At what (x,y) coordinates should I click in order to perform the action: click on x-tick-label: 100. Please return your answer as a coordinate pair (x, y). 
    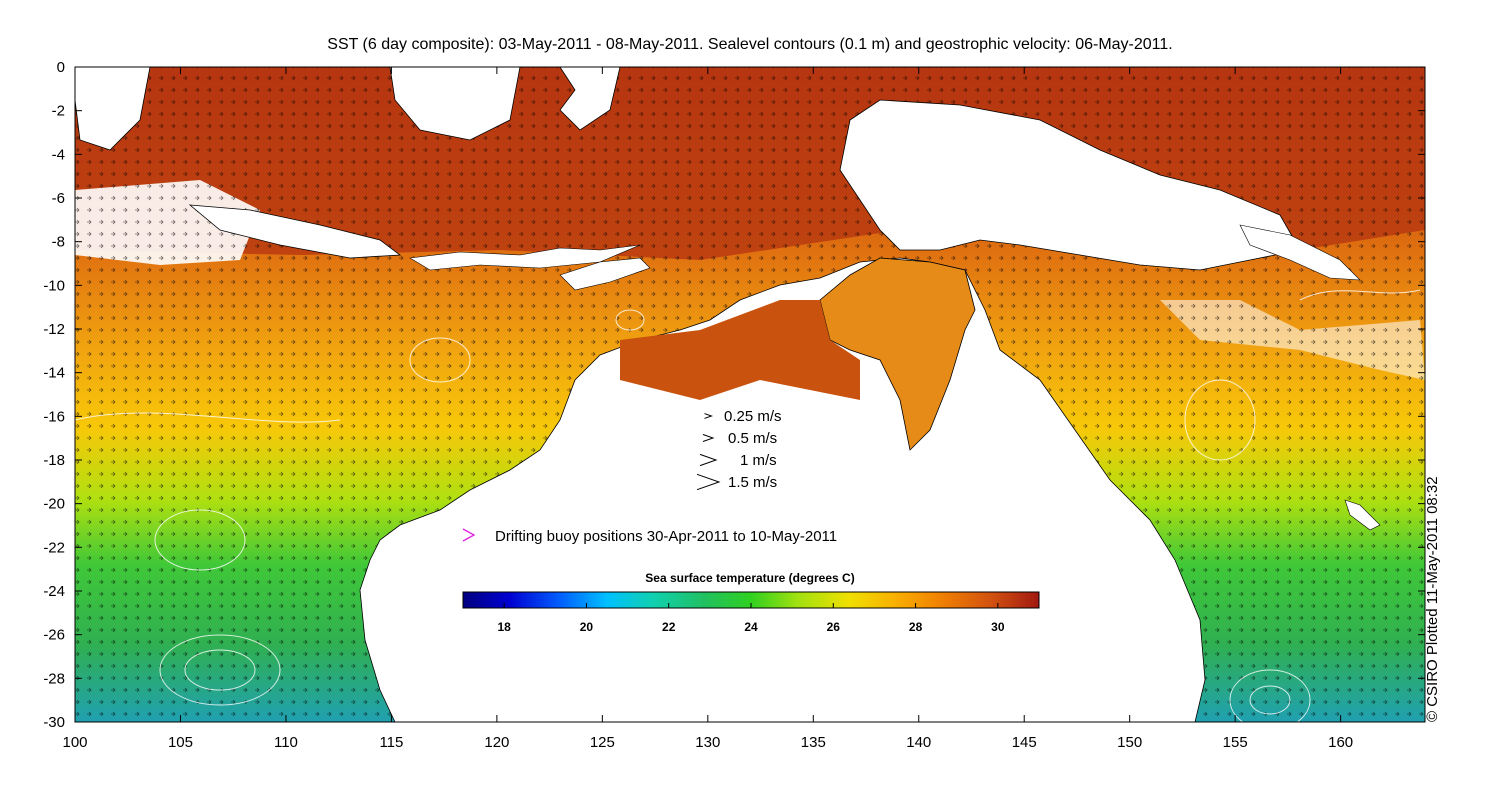
    Looking at the image, I should click on (74, 742).